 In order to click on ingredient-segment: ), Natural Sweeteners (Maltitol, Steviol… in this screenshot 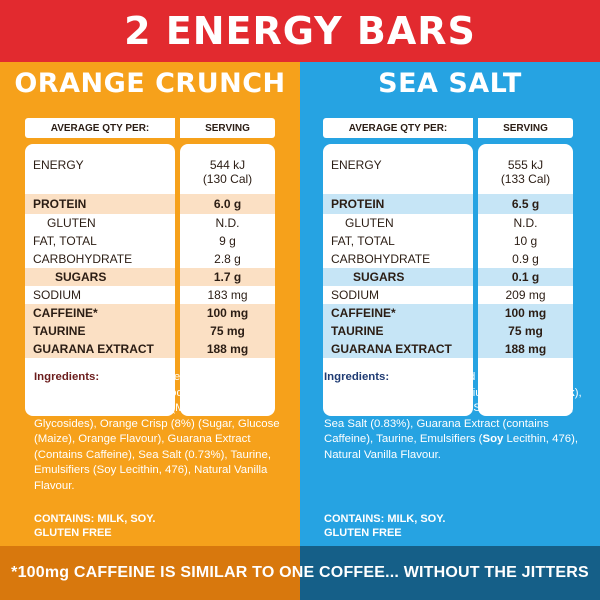, I will do `click(453, 416)`.